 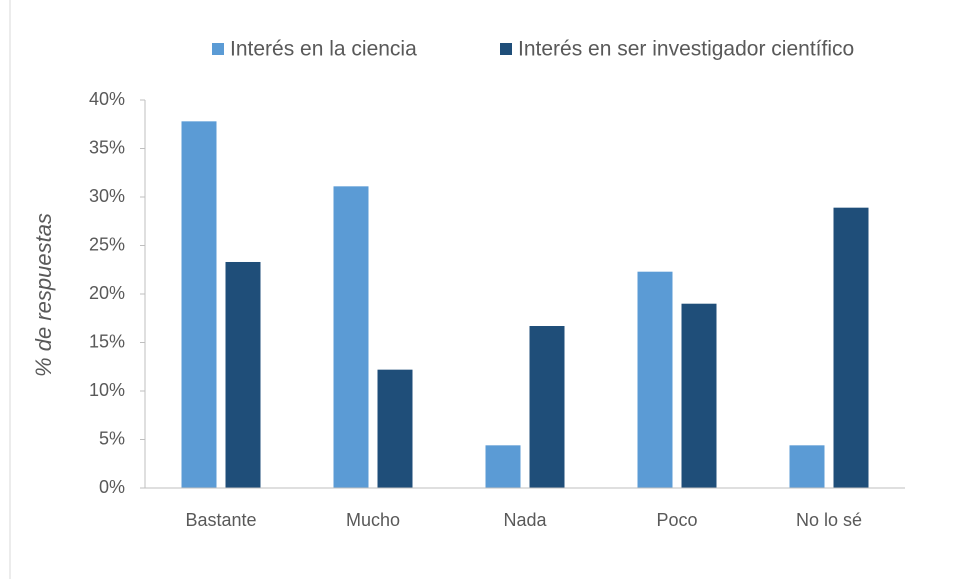 What do you see at coordinates (112, 487) in the screenshot?
I see `y-tick-label: 0%` at bounding box center [112, 487].